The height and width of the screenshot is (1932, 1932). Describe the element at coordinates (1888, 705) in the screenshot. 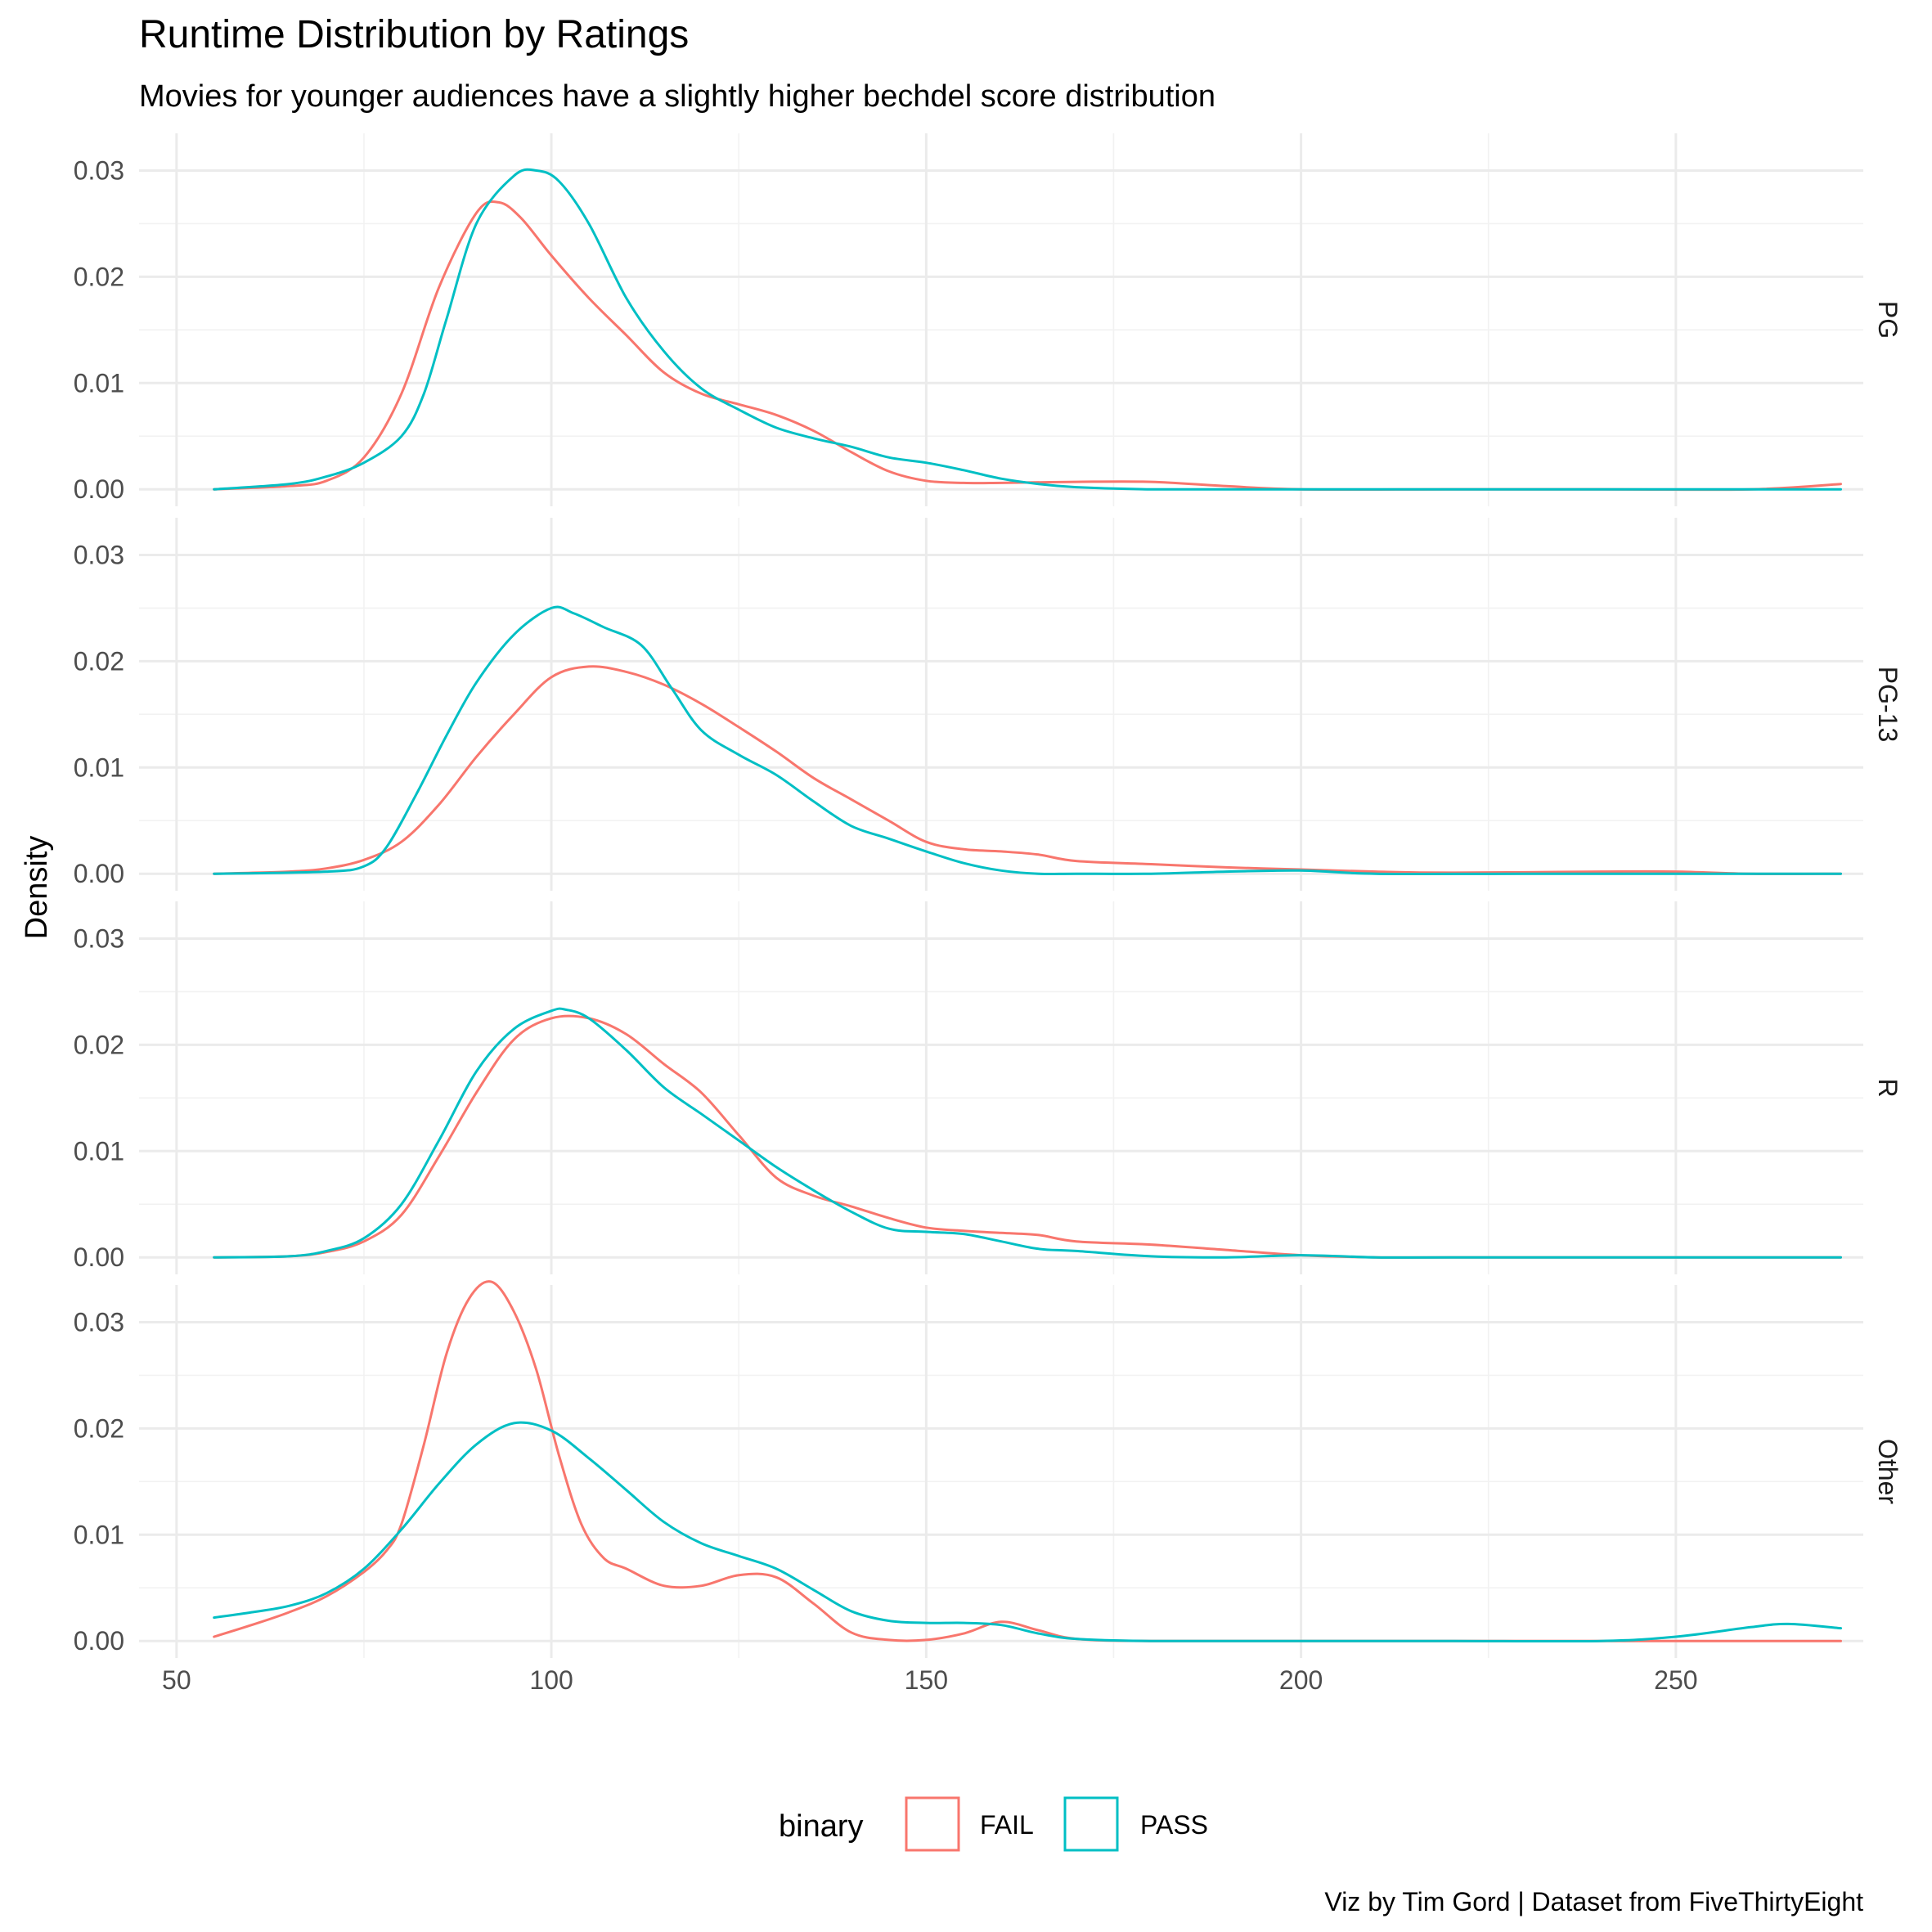

I see `facet-strip-label: PG-13` at that location.